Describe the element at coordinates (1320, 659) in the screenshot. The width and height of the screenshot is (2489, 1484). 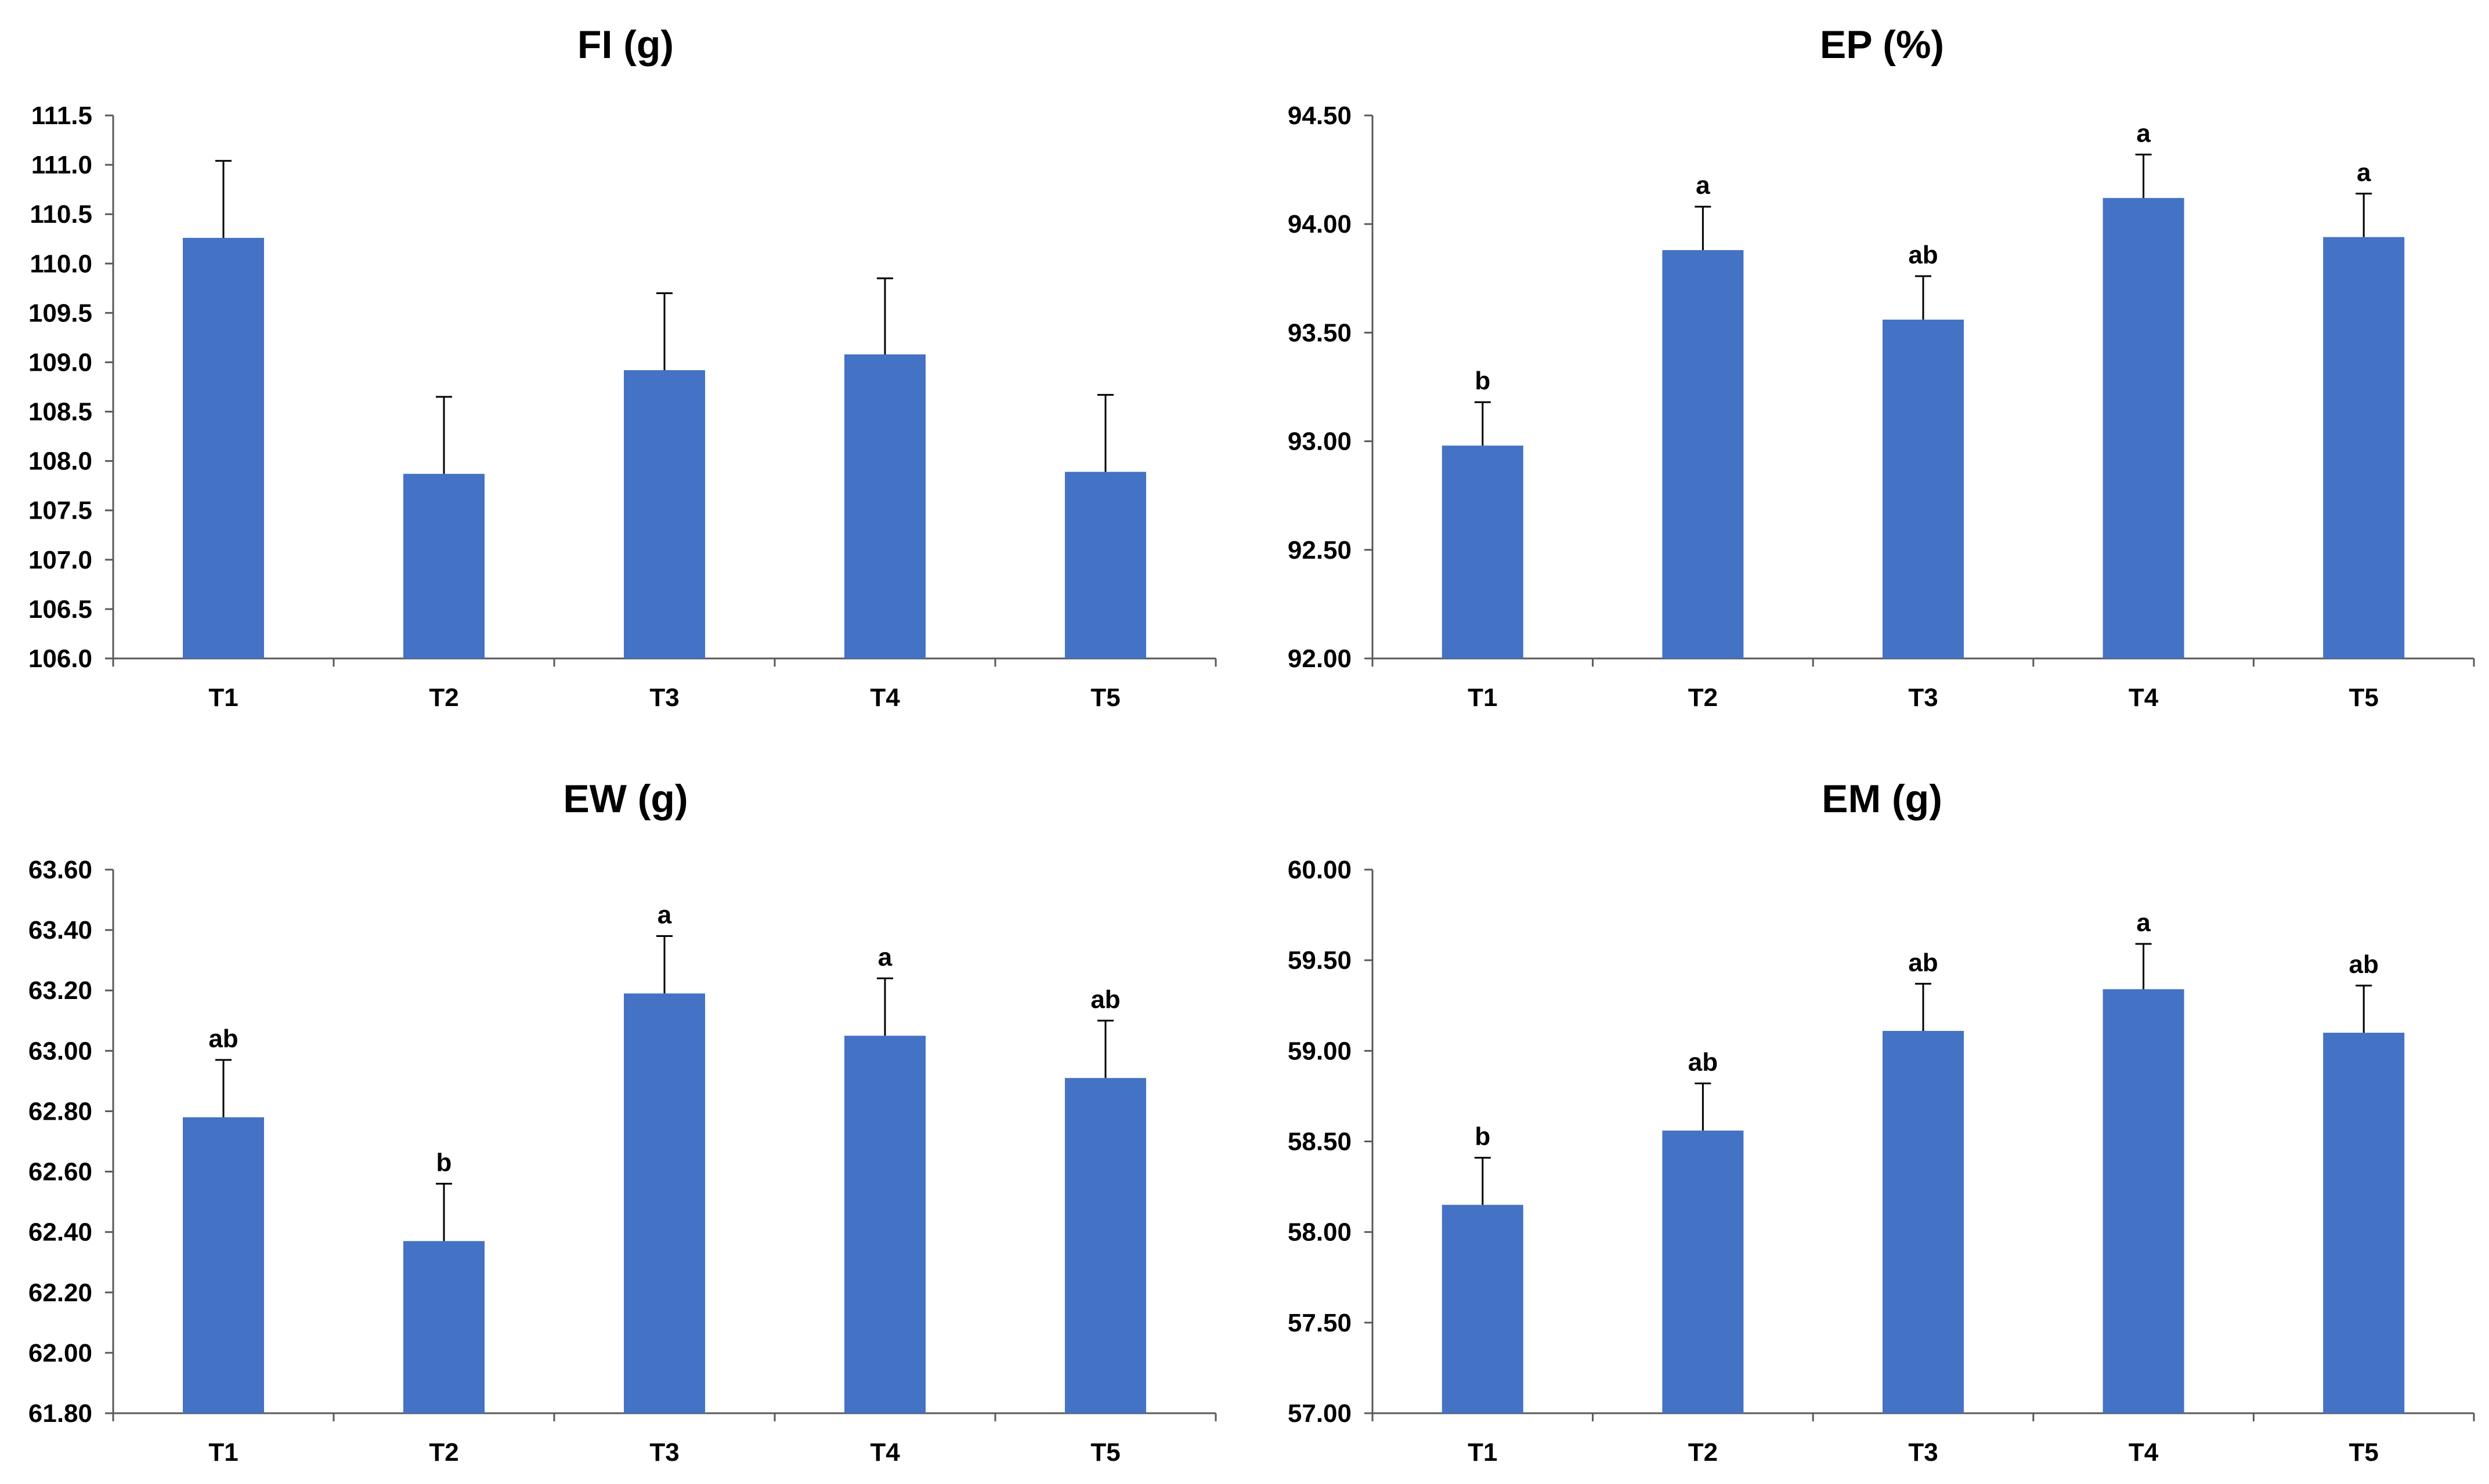
I see `ep-y-tick-label: 92.00` at that location.